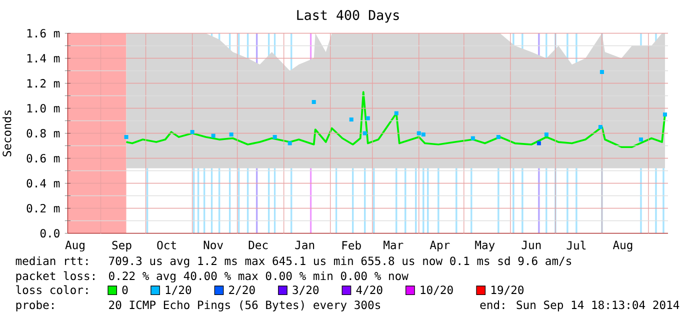 Image resolution: width=697 pixels, height=321 pixels. I want to click on text: 20 ICMP Echo Pings (56 Bytes) every 300s, so click(244, 306).